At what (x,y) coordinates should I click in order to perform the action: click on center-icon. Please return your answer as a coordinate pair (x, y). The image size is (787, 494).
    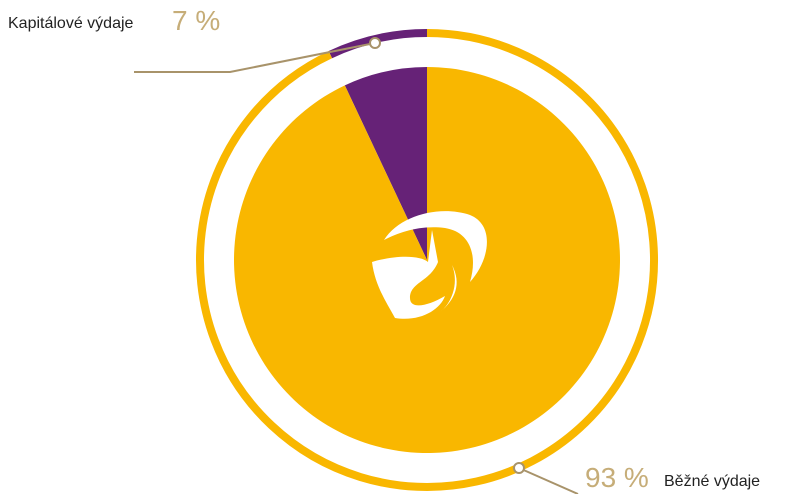
    Looking at the image, I should click on (429, 265).